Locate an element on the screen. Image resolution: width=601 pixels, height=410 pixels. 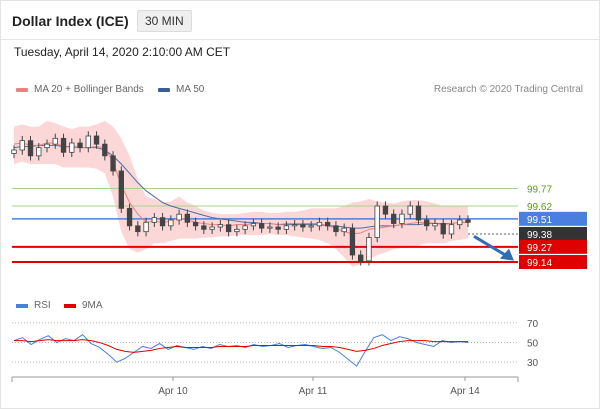
legend-ma20: MA 20 + Bollinger Bands is located at coordinates (80, 89).